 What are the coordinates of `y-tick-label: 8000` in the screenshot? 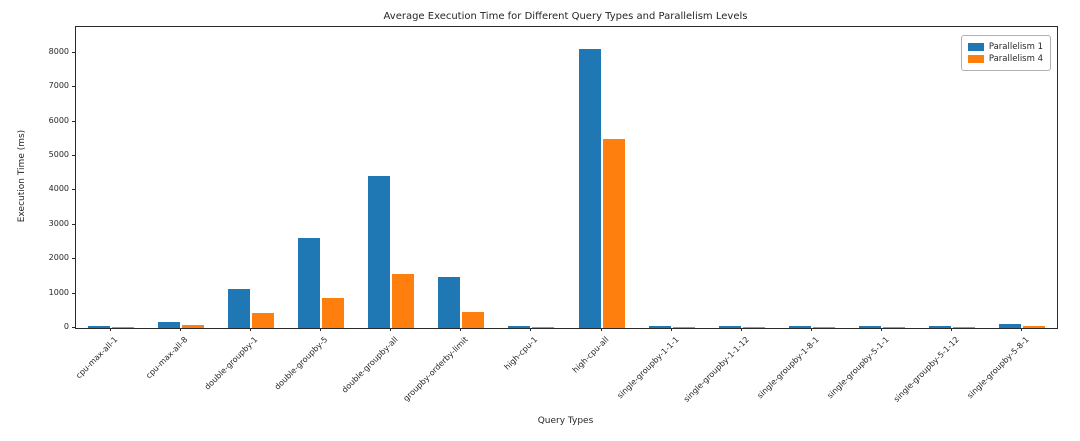 It's located at (58, 51).